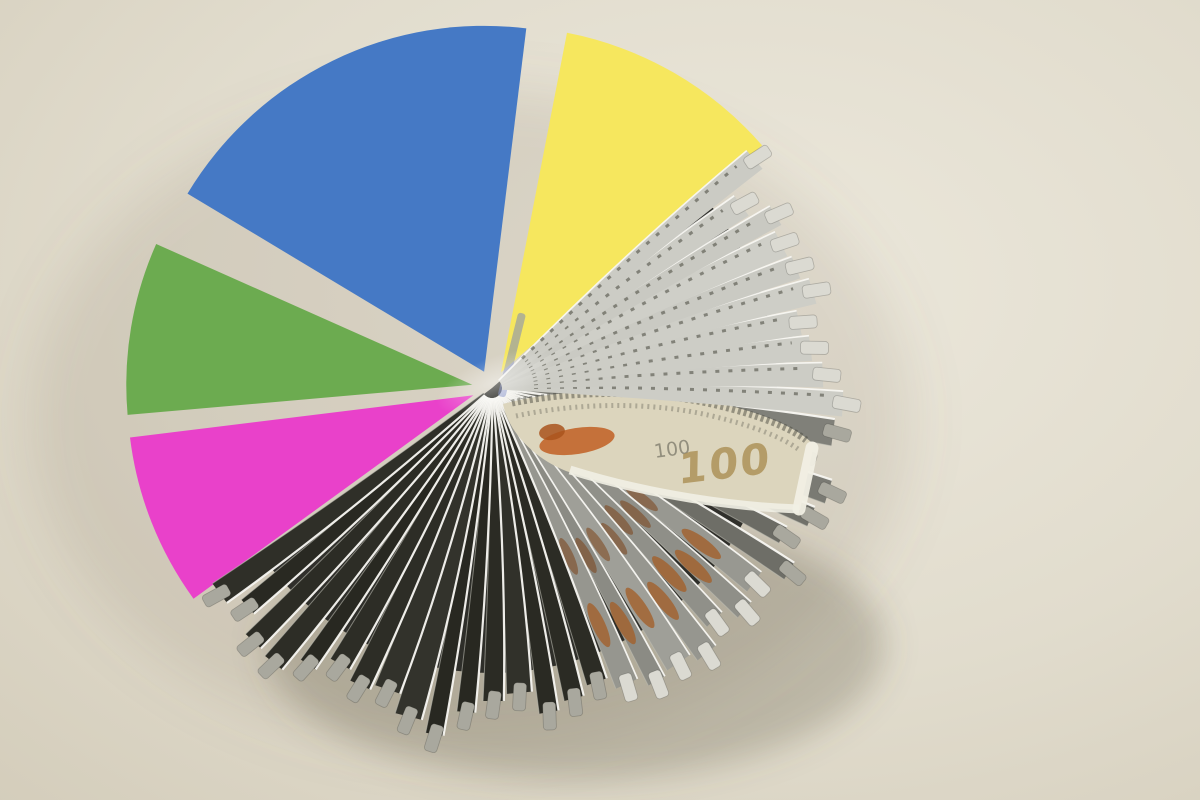 The image size is (1200, 800). I want to click on bill-inkwell, so click(552, 432).